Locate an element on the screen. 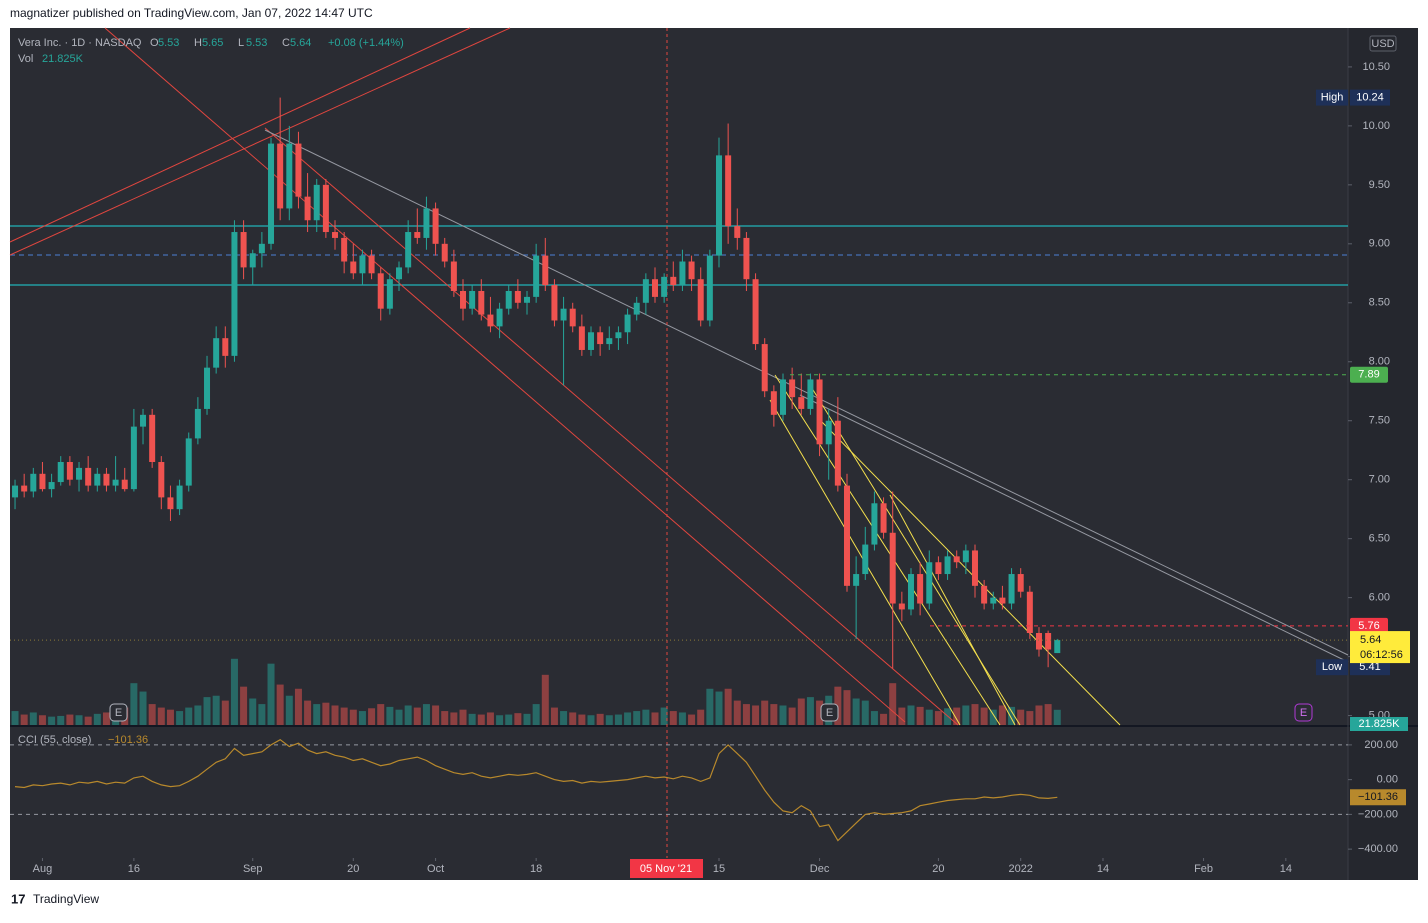 This screenshot has width=1428, height=923. y-tick-label: 9.50 is located at coordinates (1379, 185).